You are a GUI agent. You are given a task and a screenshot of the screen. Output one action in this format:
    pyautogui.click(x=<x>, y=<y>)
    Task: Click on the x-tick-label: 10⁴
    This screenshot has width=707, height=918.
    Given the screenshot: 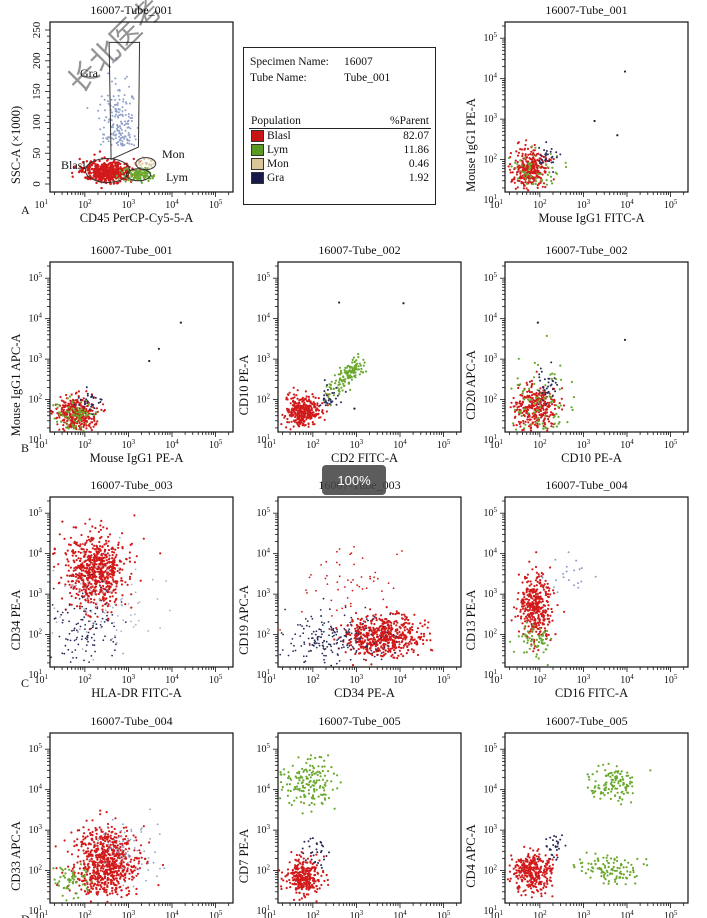 What is the action you would take?
    pyautogui.click(x=172, y=444)
    